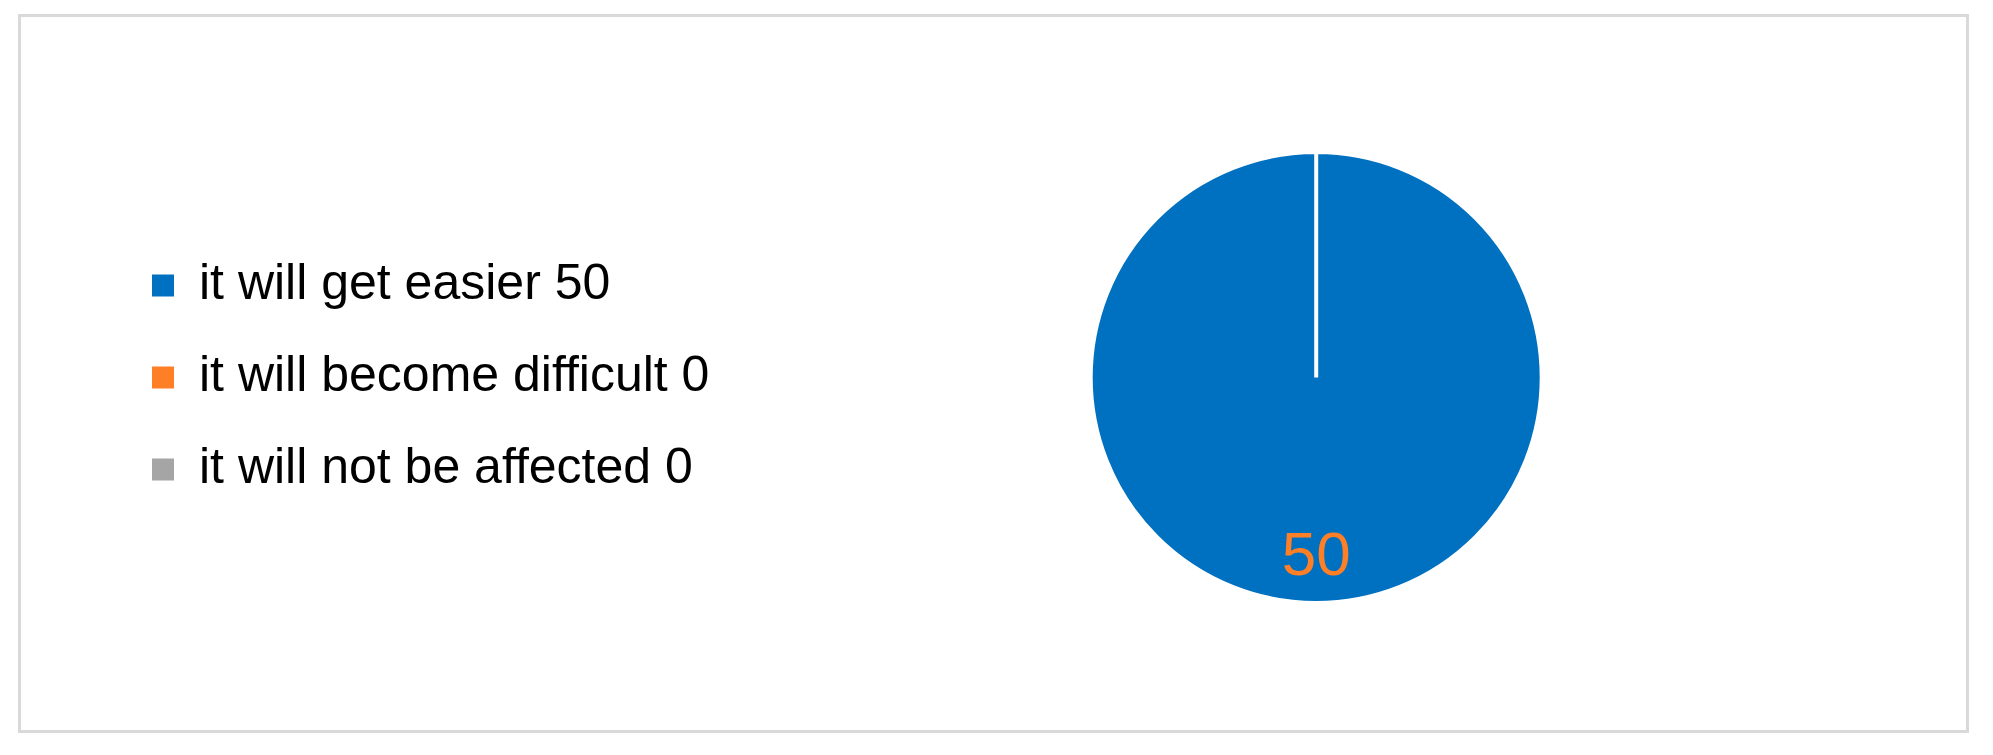 This screenshot has height=755, width=1993. I want to click on legend-label: it will not be affected 0, so click(446, 466).